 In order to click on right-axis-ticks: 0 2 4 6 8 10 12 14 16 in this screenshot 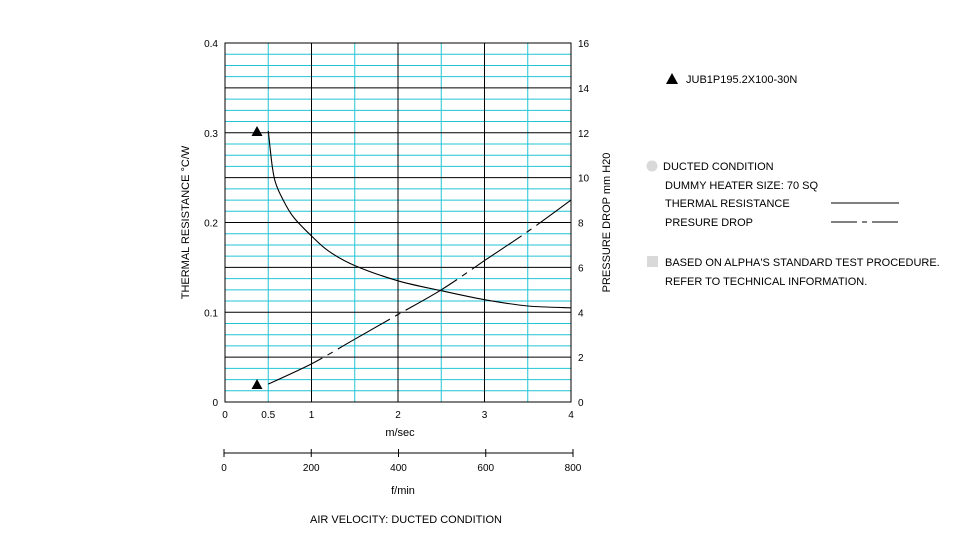, I will do `click(584, 224)`.